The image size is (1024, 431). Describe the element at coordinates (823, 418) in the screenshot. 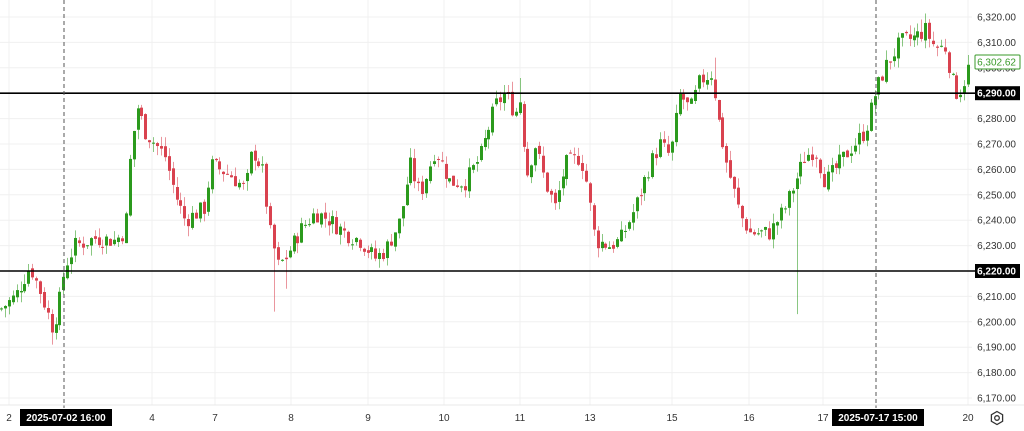

I see `time-tick-label: 17` at that location.